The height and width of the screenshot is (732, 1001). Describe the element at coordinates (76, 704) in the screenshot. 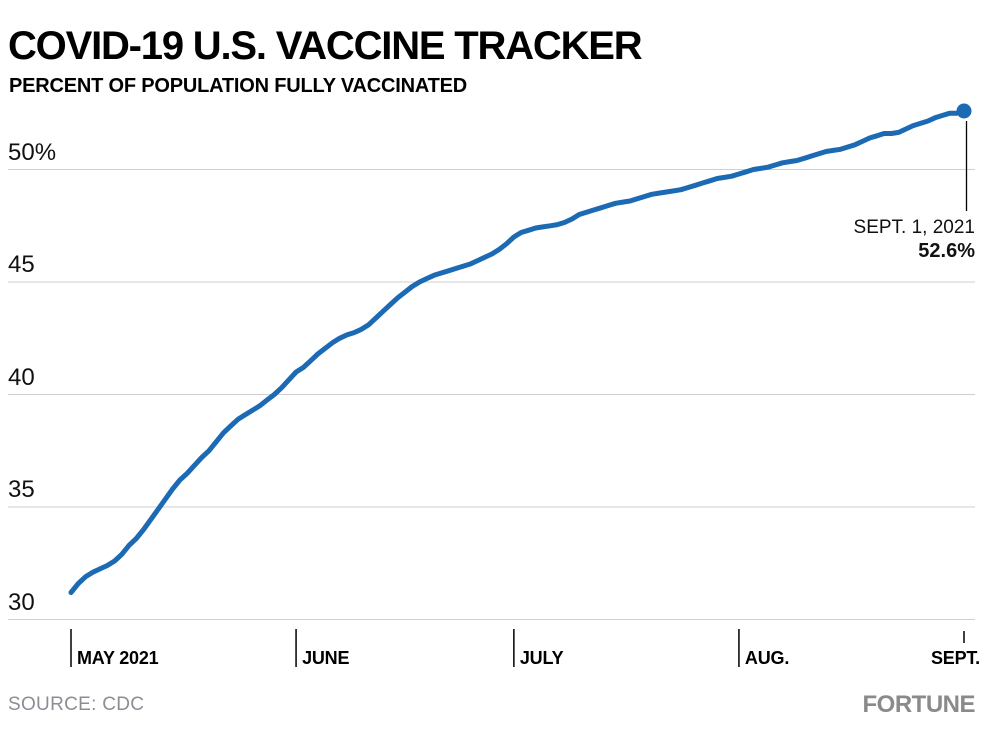

I see `source-credit: SOURCE: CDC` at that location.